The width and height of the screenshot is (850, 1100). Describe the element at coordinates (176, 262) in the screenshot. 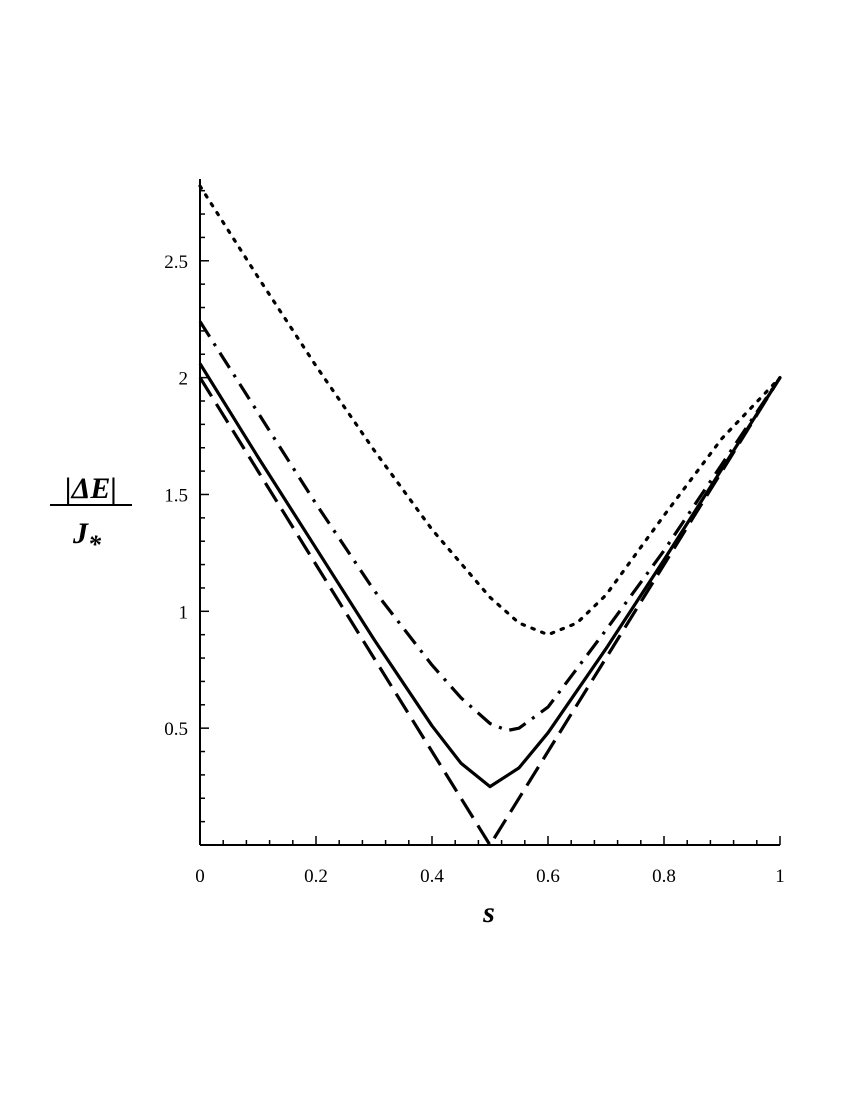

I see `y-tick-label: 2.5` at that location.